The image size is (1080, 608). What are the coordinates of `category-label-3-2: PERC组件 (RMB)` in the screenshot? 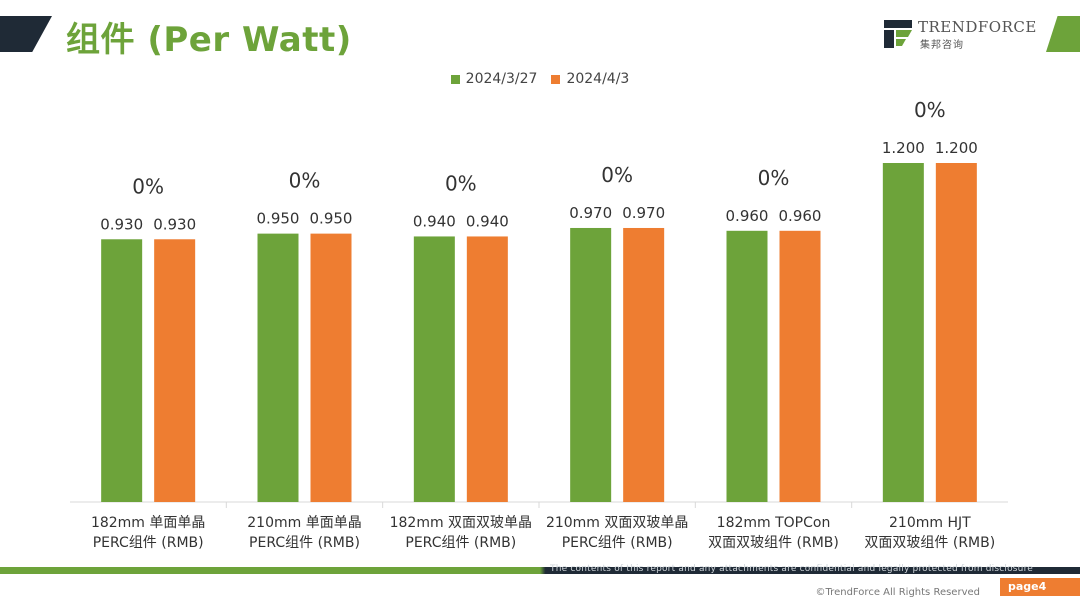 It's located at (460, 543).